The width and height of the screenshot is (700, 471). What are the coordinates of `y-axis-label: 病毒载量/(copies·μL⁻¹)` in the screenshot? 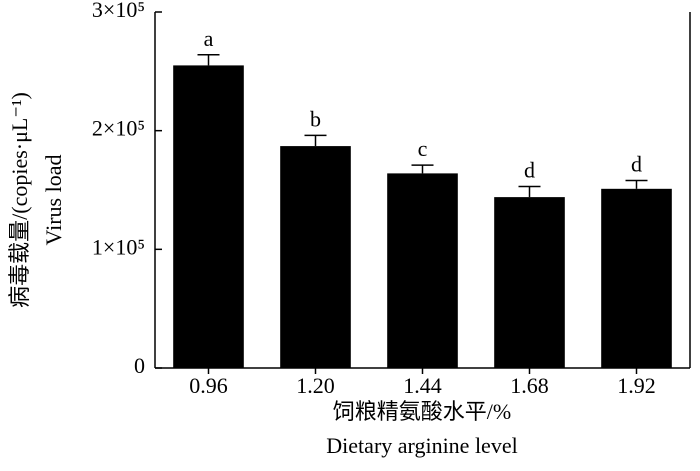 It's located at (19, 200).